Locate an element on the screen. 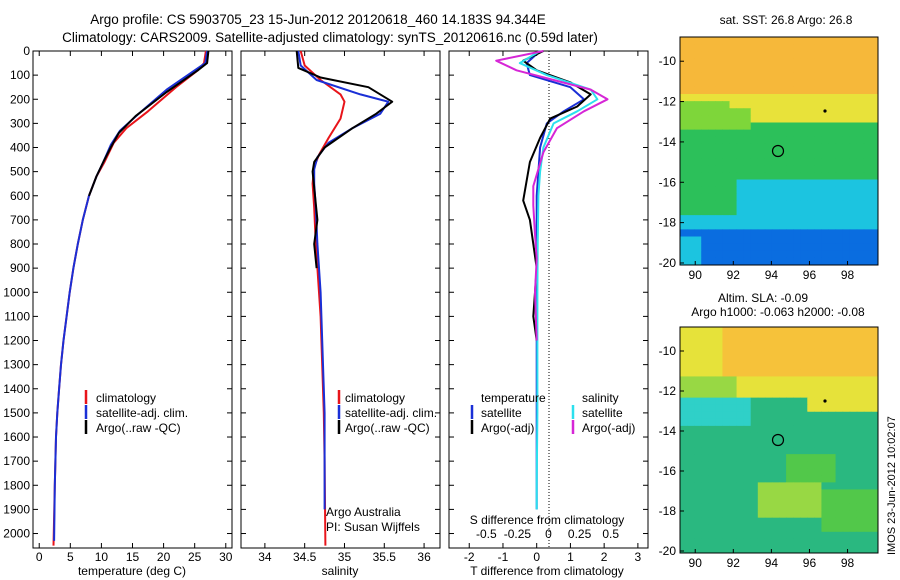  depth-tick-label: 1500 is located at coordinates (16, 413).